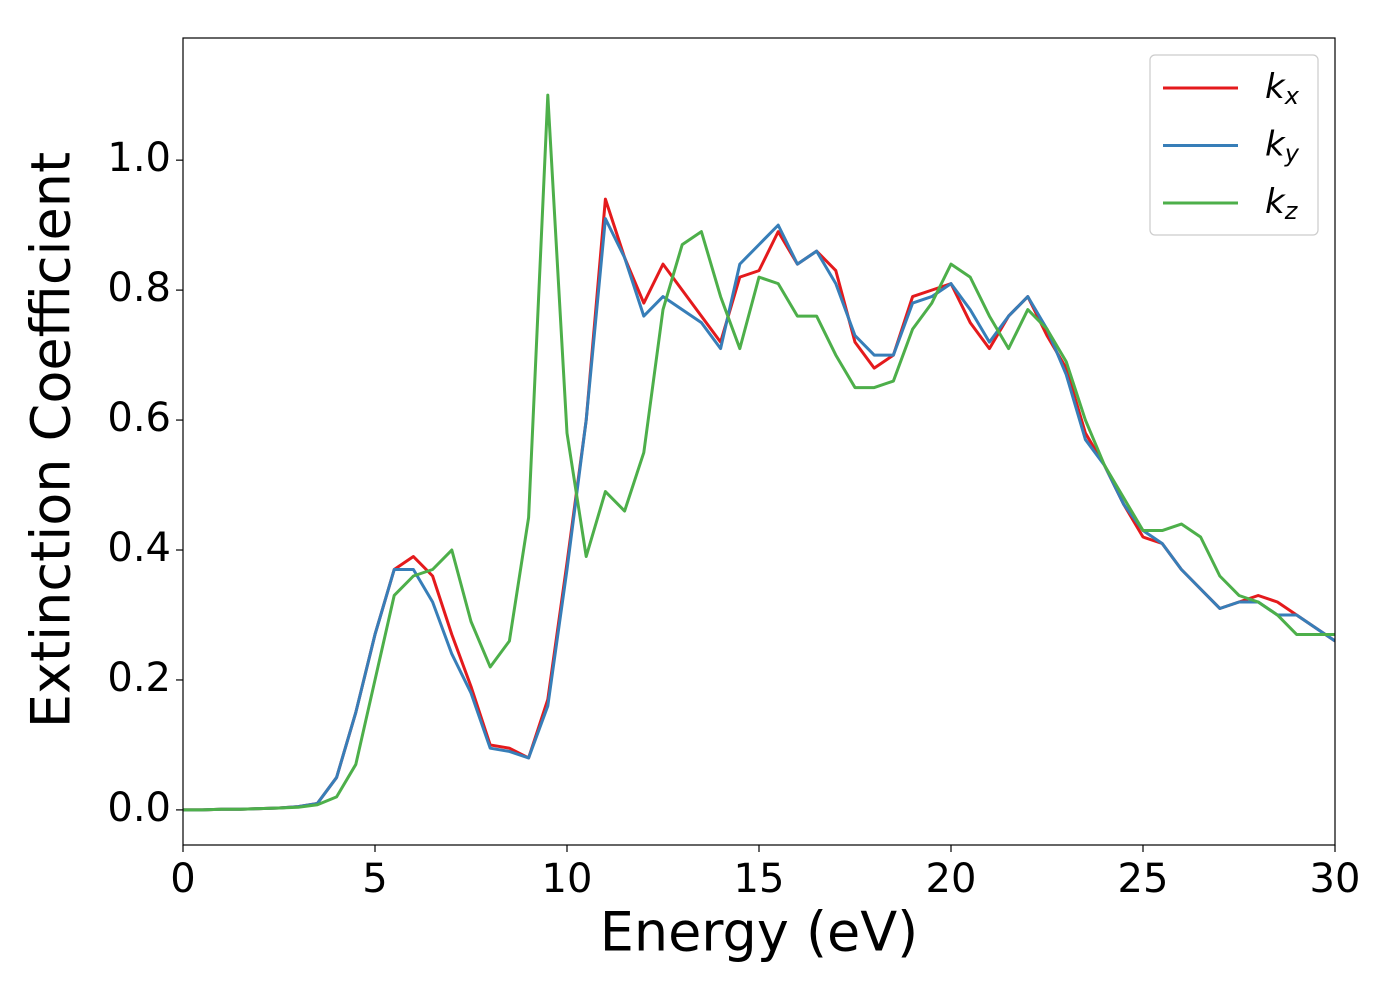 This screenshot has width=1400, height=1000. What do you see at coordinates (1143, 879) in the screenshot?
I see `x-tick-label: 25` at bounding box center [1143, 879].